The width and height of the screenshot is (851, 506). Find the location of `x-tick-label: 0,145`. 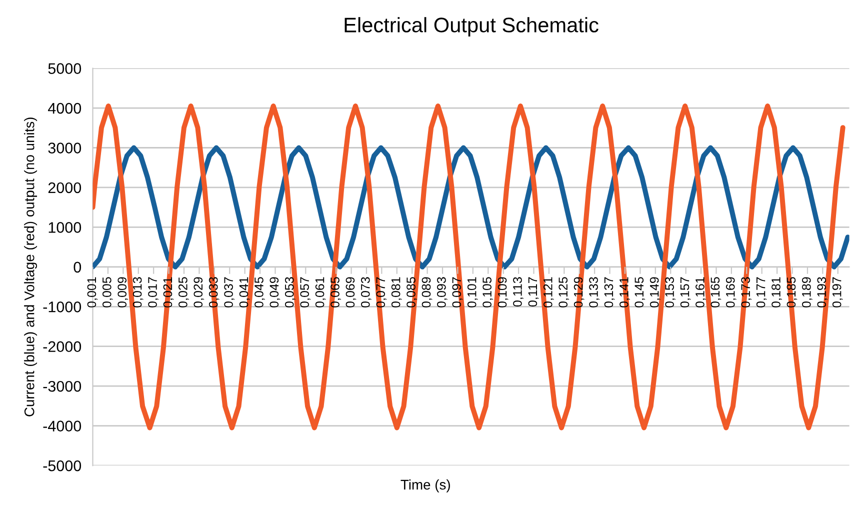

x-tick-label: 0,145 is located at coordinates (640, 292).